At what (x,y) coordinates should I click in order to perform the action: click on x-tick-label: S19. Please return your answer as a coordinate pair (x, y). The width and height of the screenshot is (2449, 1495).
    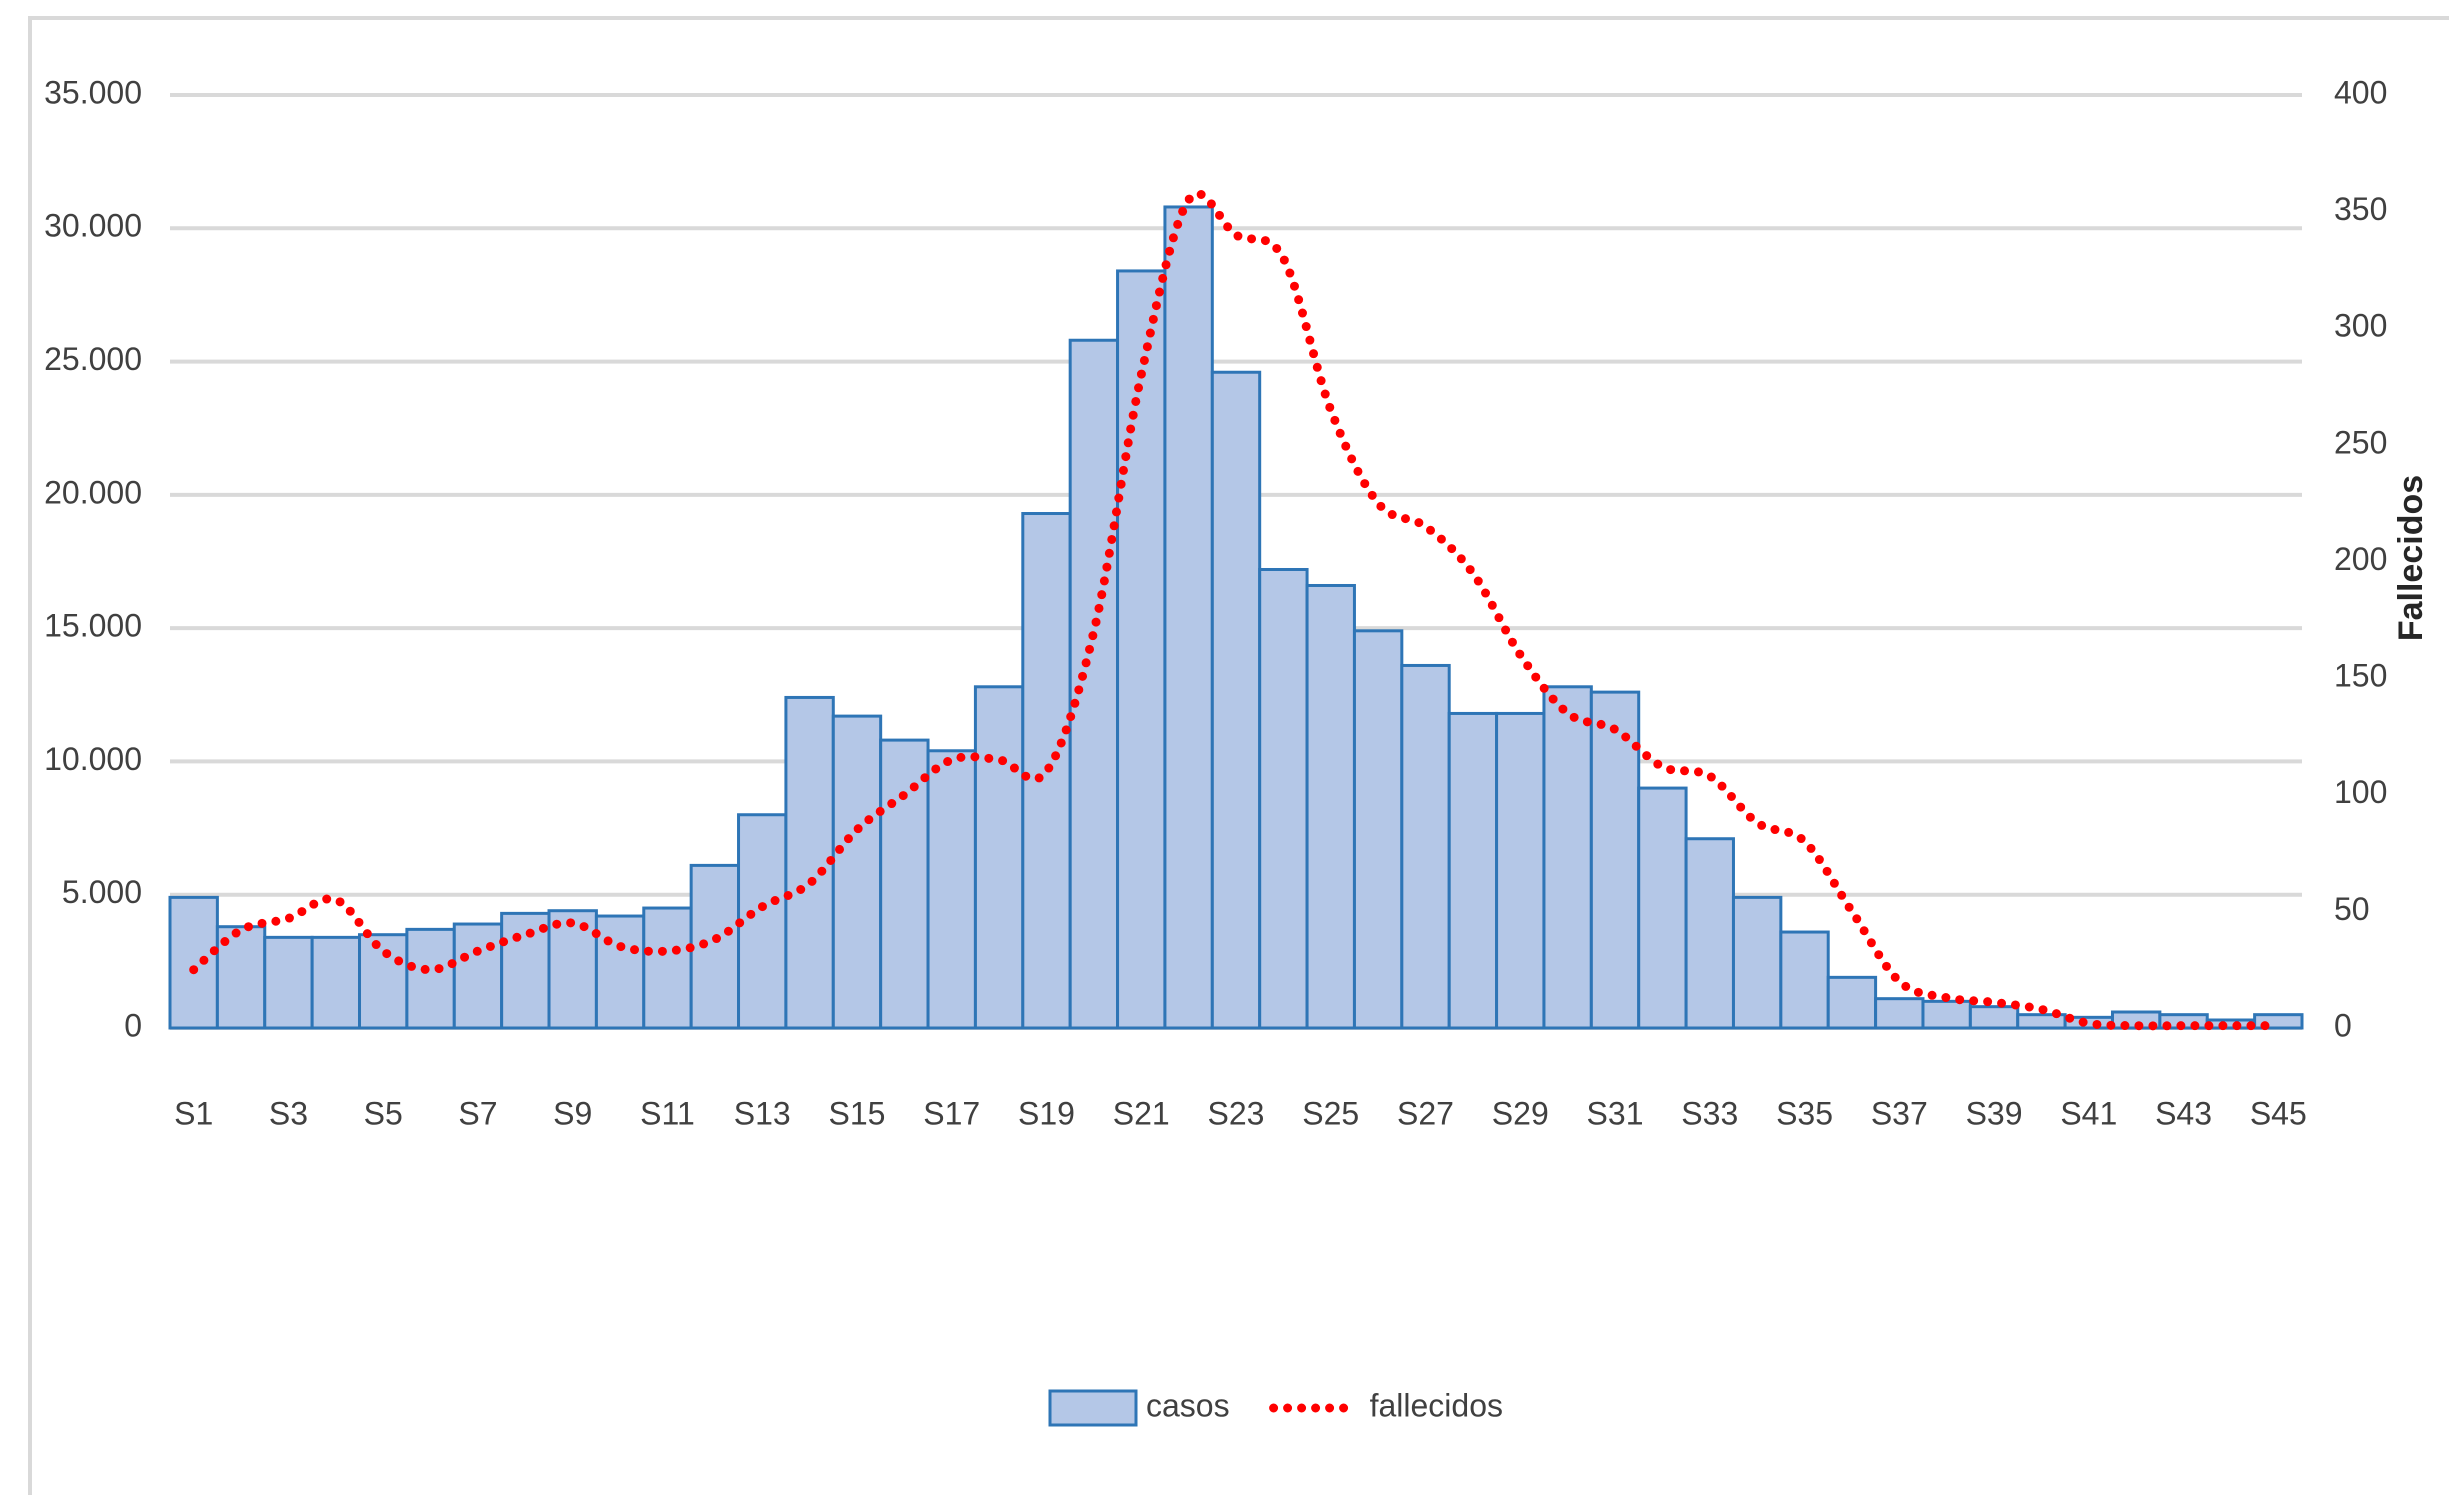
    Looking at the image, I should click on (1046, 1113).